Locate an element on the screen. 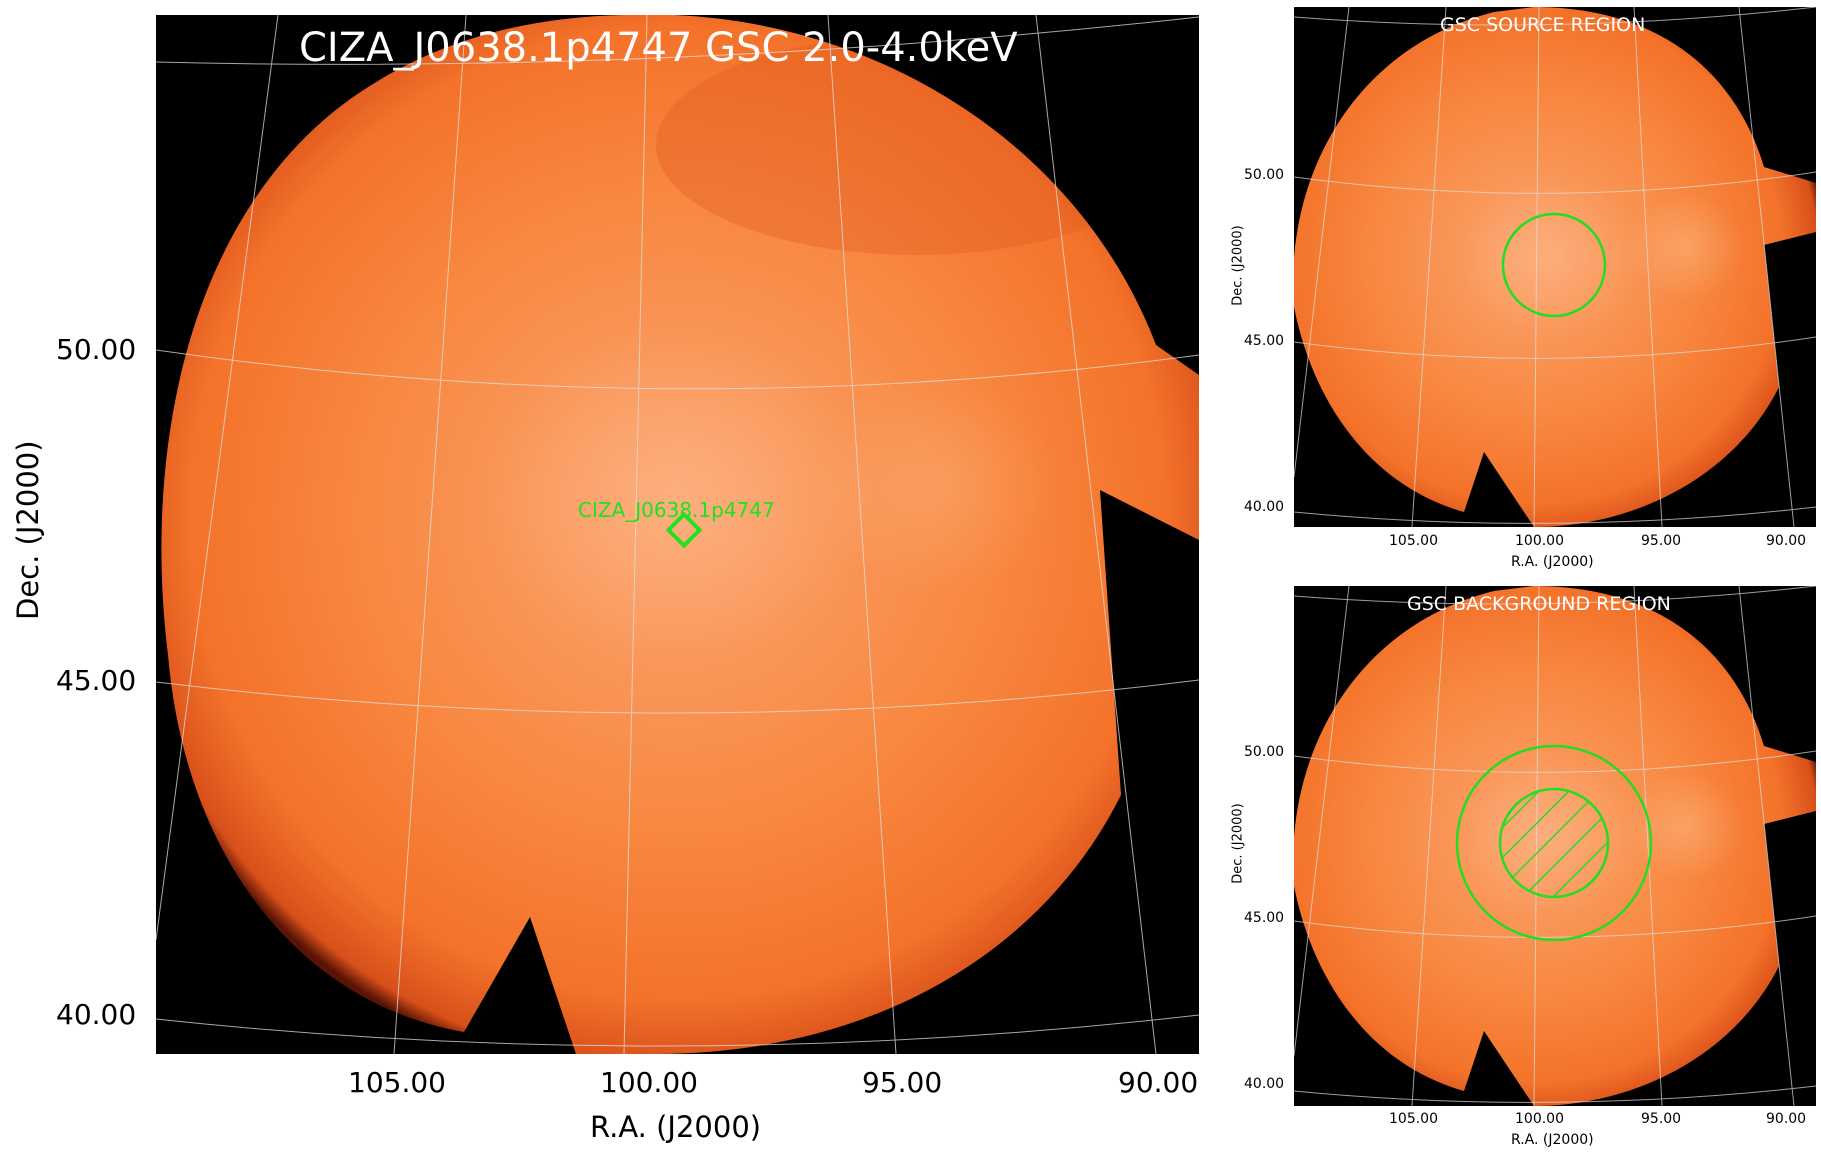 The height and width of the screenshot is (1156, 1821). bg-ytick-40: 40.00 is located at coordinates (1264, 1084).